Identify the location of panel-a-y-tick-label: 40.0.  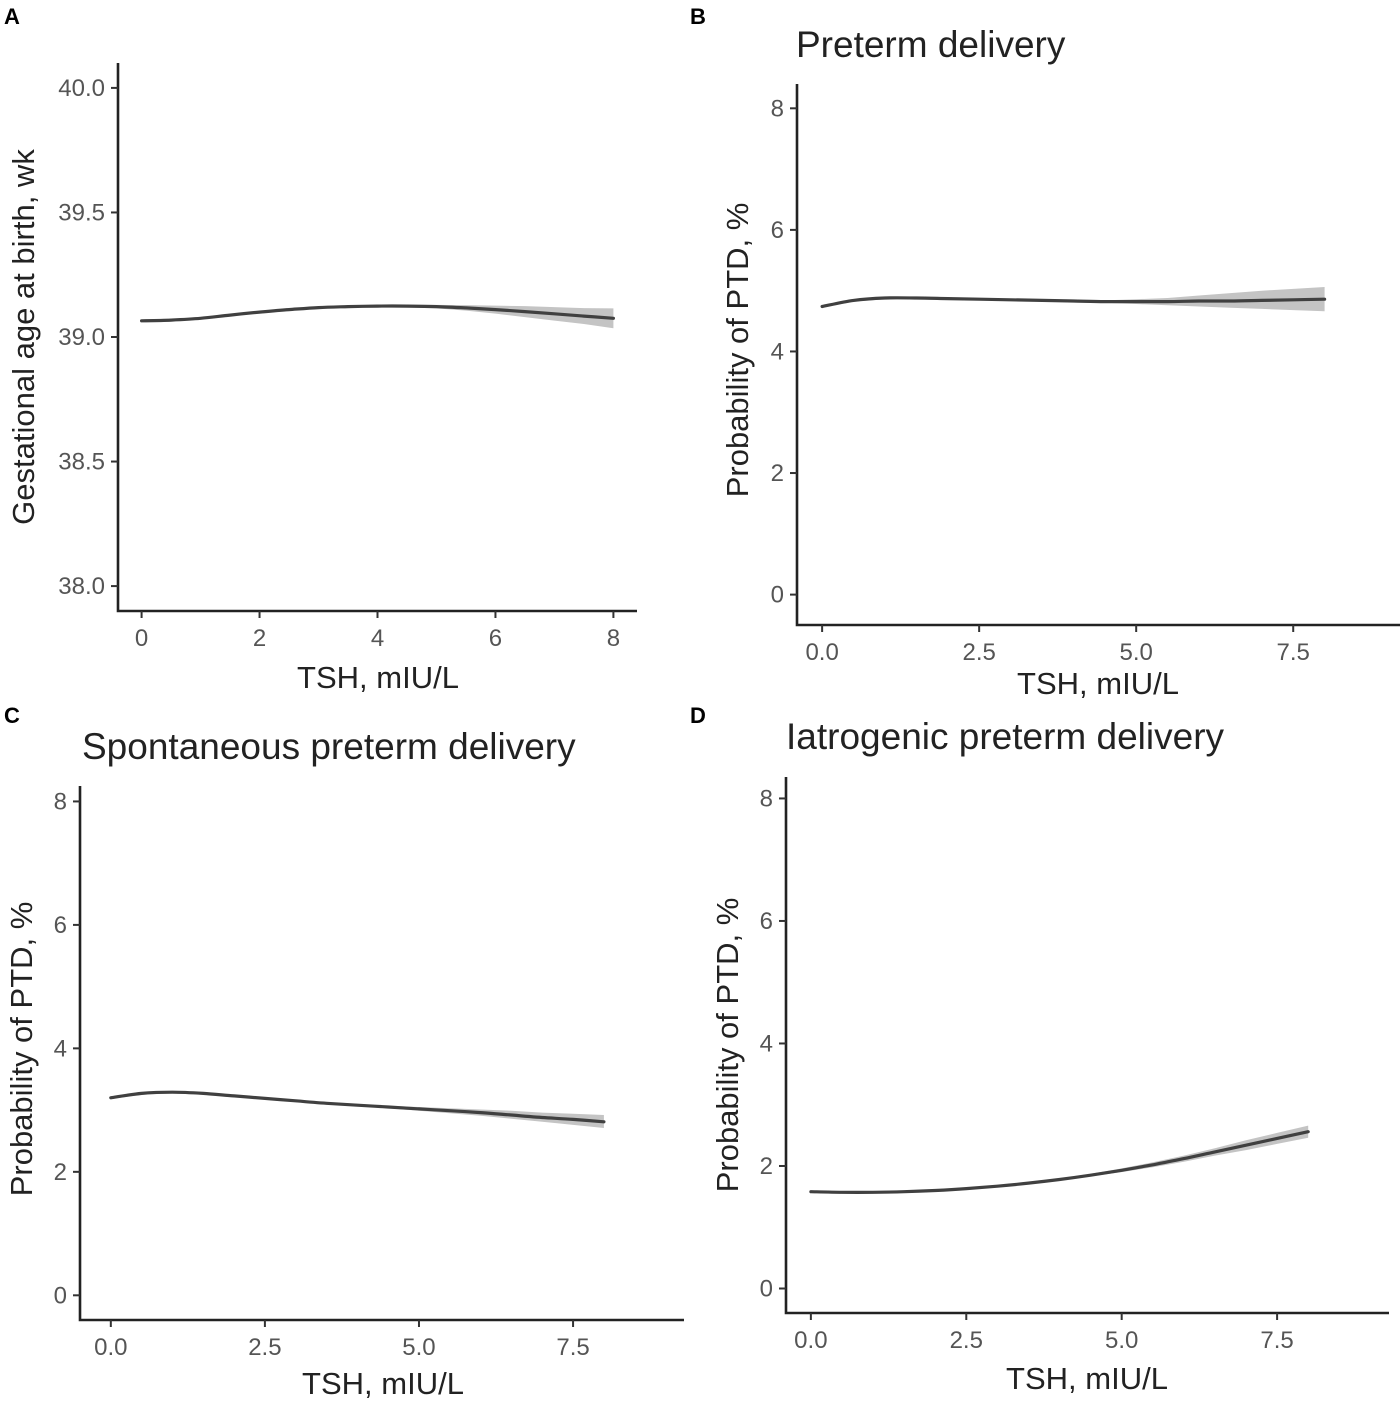
(81, 88).